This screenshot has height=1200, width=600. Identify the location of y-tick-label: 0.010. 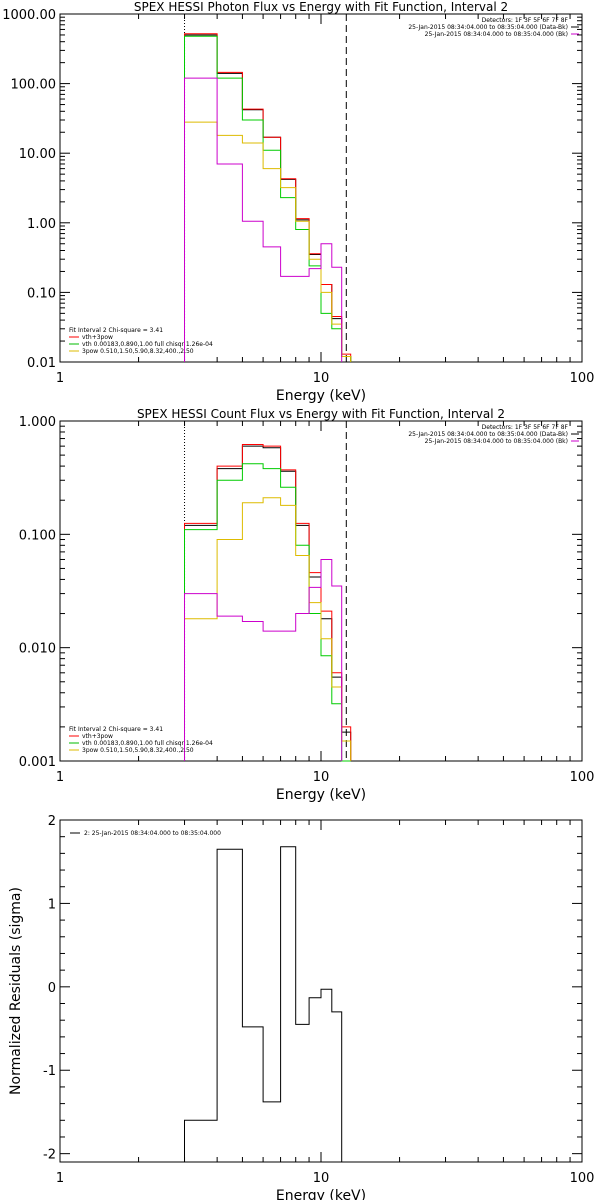
(37, 649).